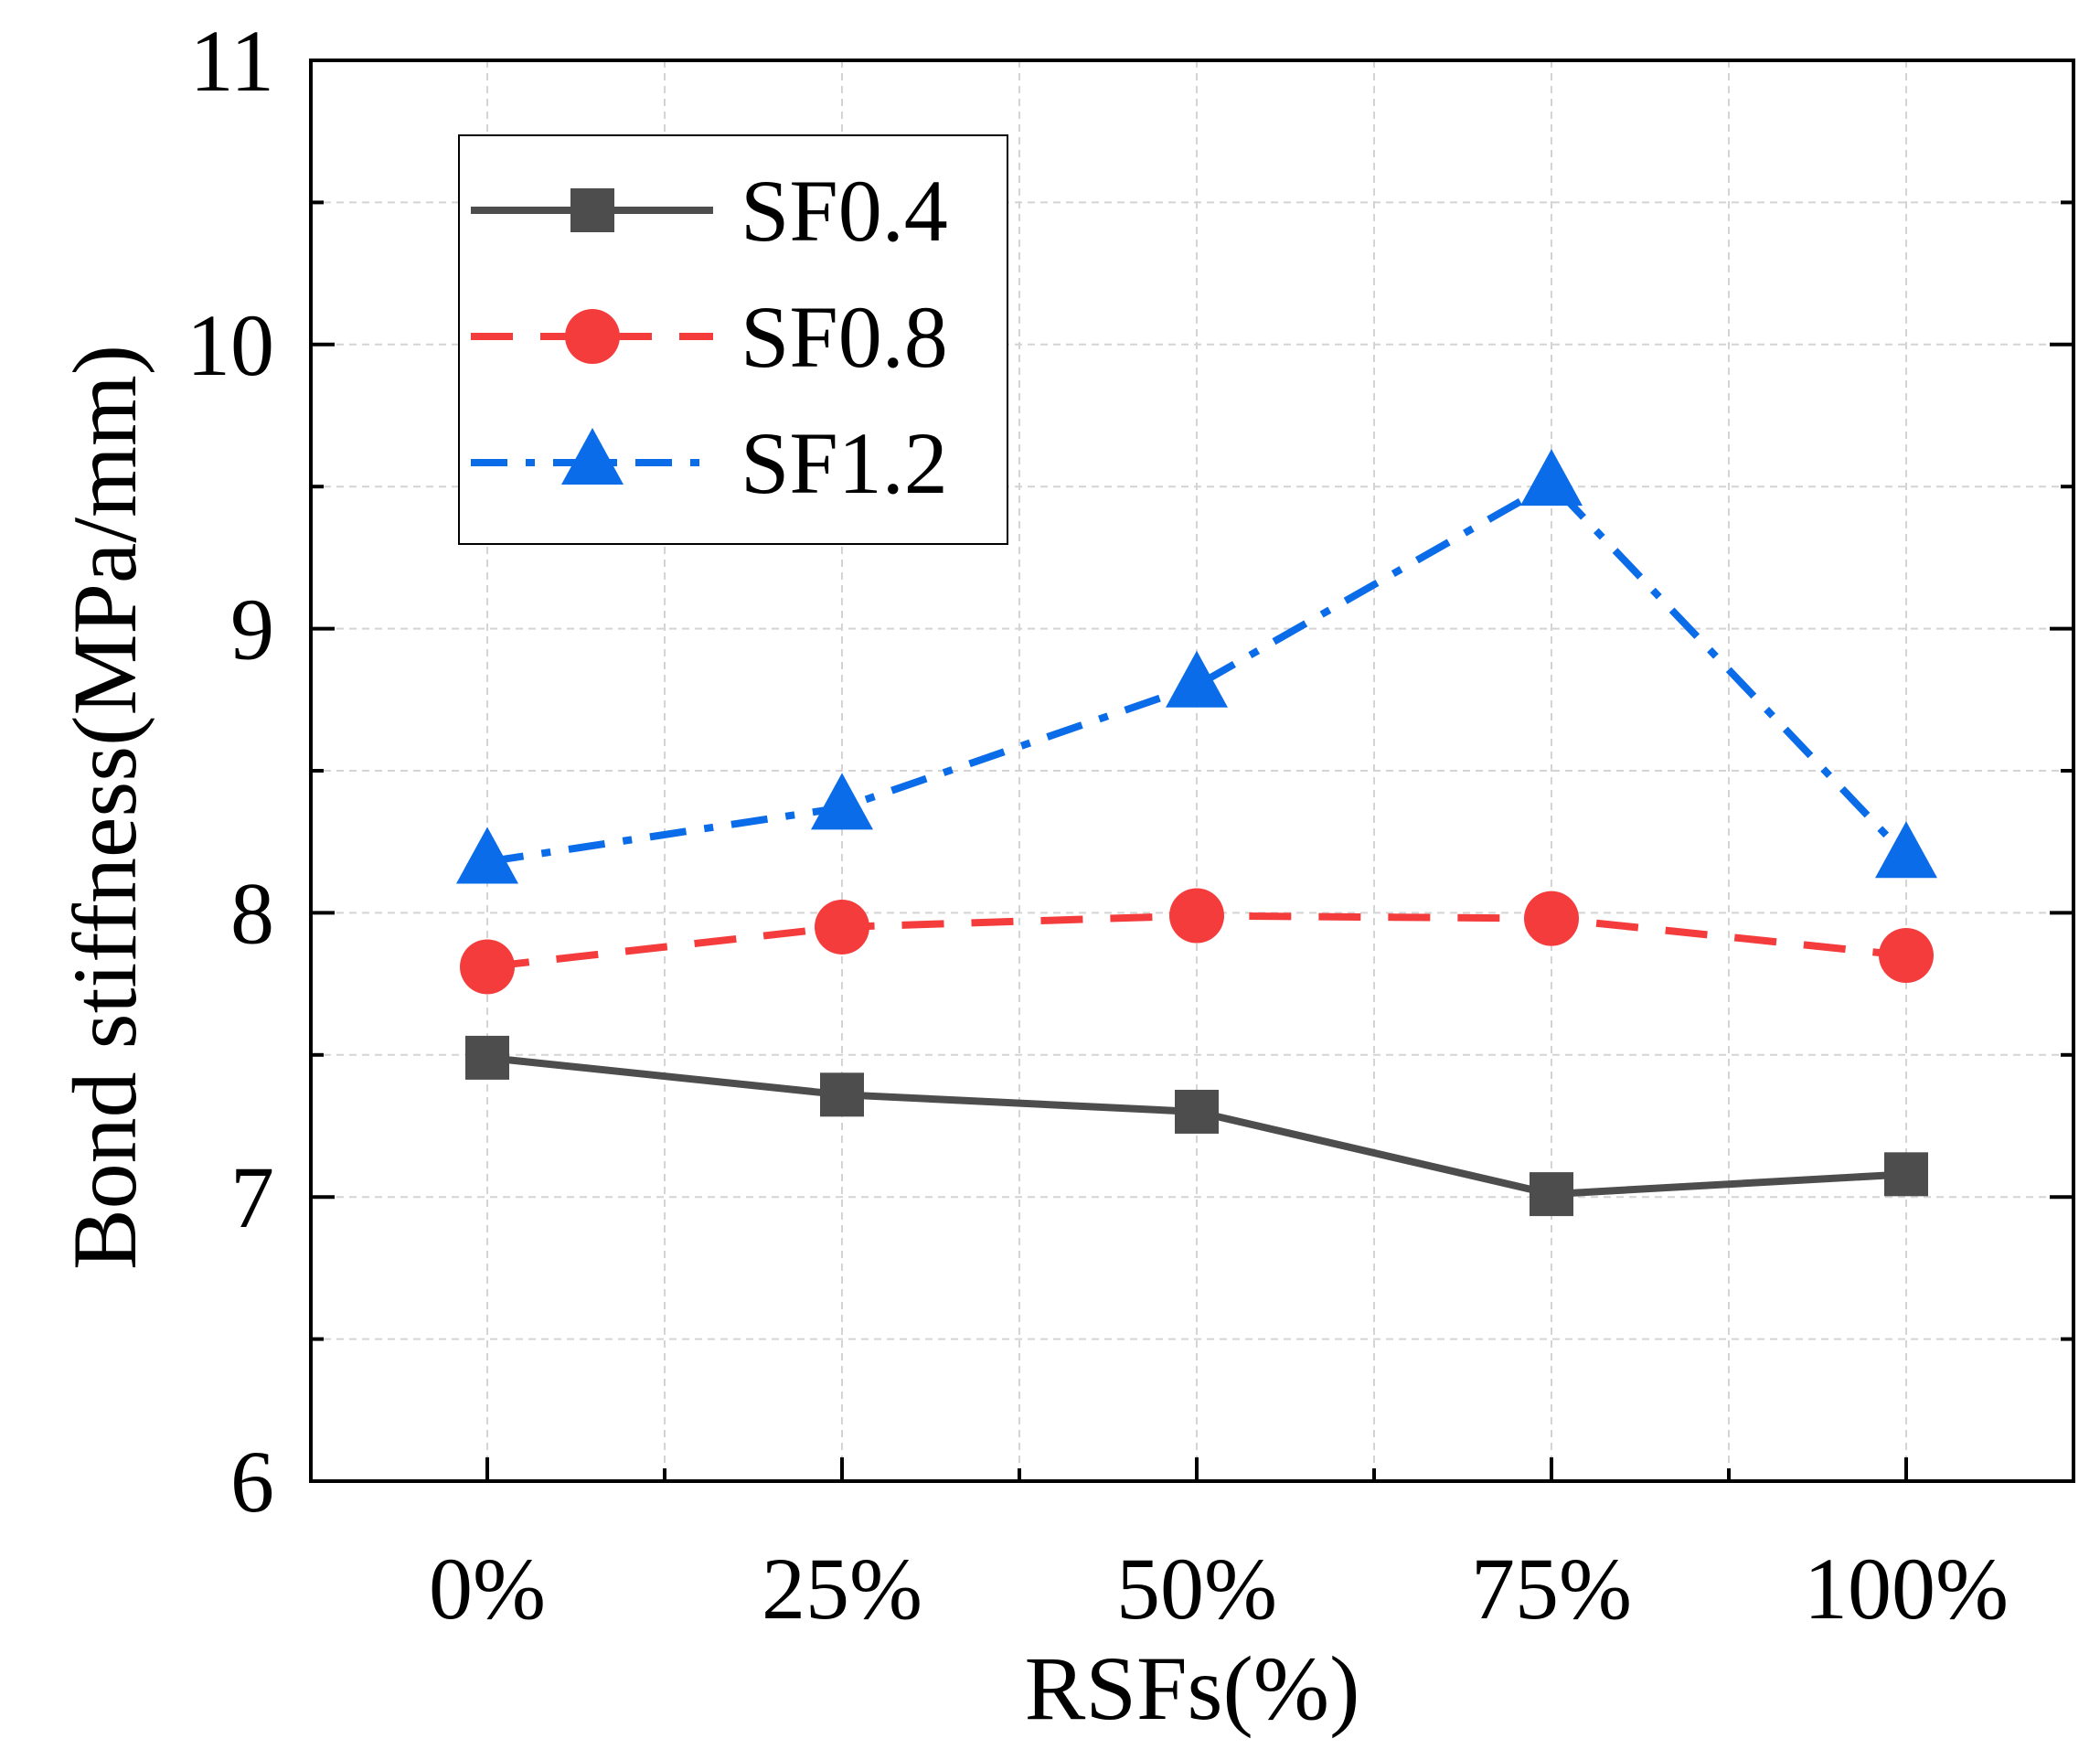 The image size is (2100, 1760). What do you see at coordinates (488, 1588) in the screenshot?
I see `x-tick-label: 0%` at bounding box center [488, 1588].